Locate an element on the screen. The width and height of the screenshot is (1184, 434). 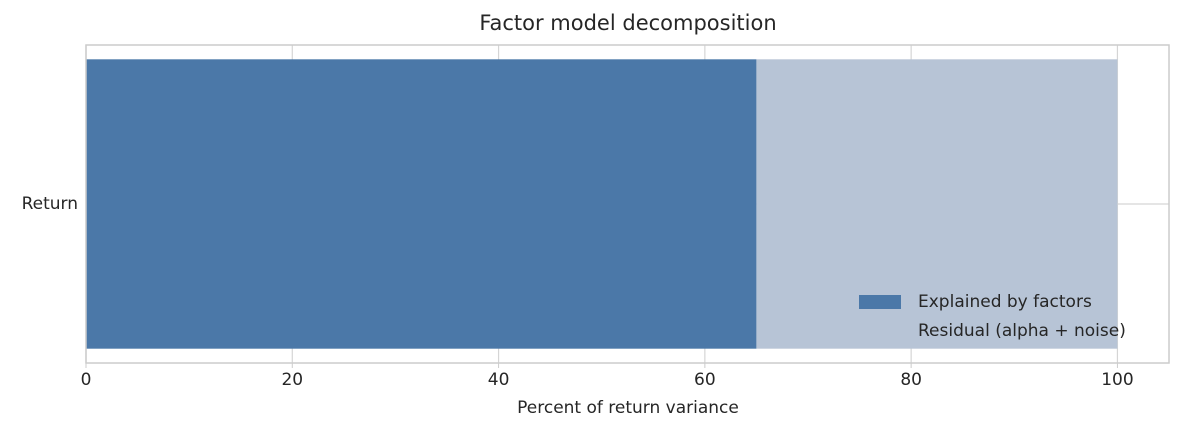
x-tick-label: 80 is located at coordinates (911, 380).